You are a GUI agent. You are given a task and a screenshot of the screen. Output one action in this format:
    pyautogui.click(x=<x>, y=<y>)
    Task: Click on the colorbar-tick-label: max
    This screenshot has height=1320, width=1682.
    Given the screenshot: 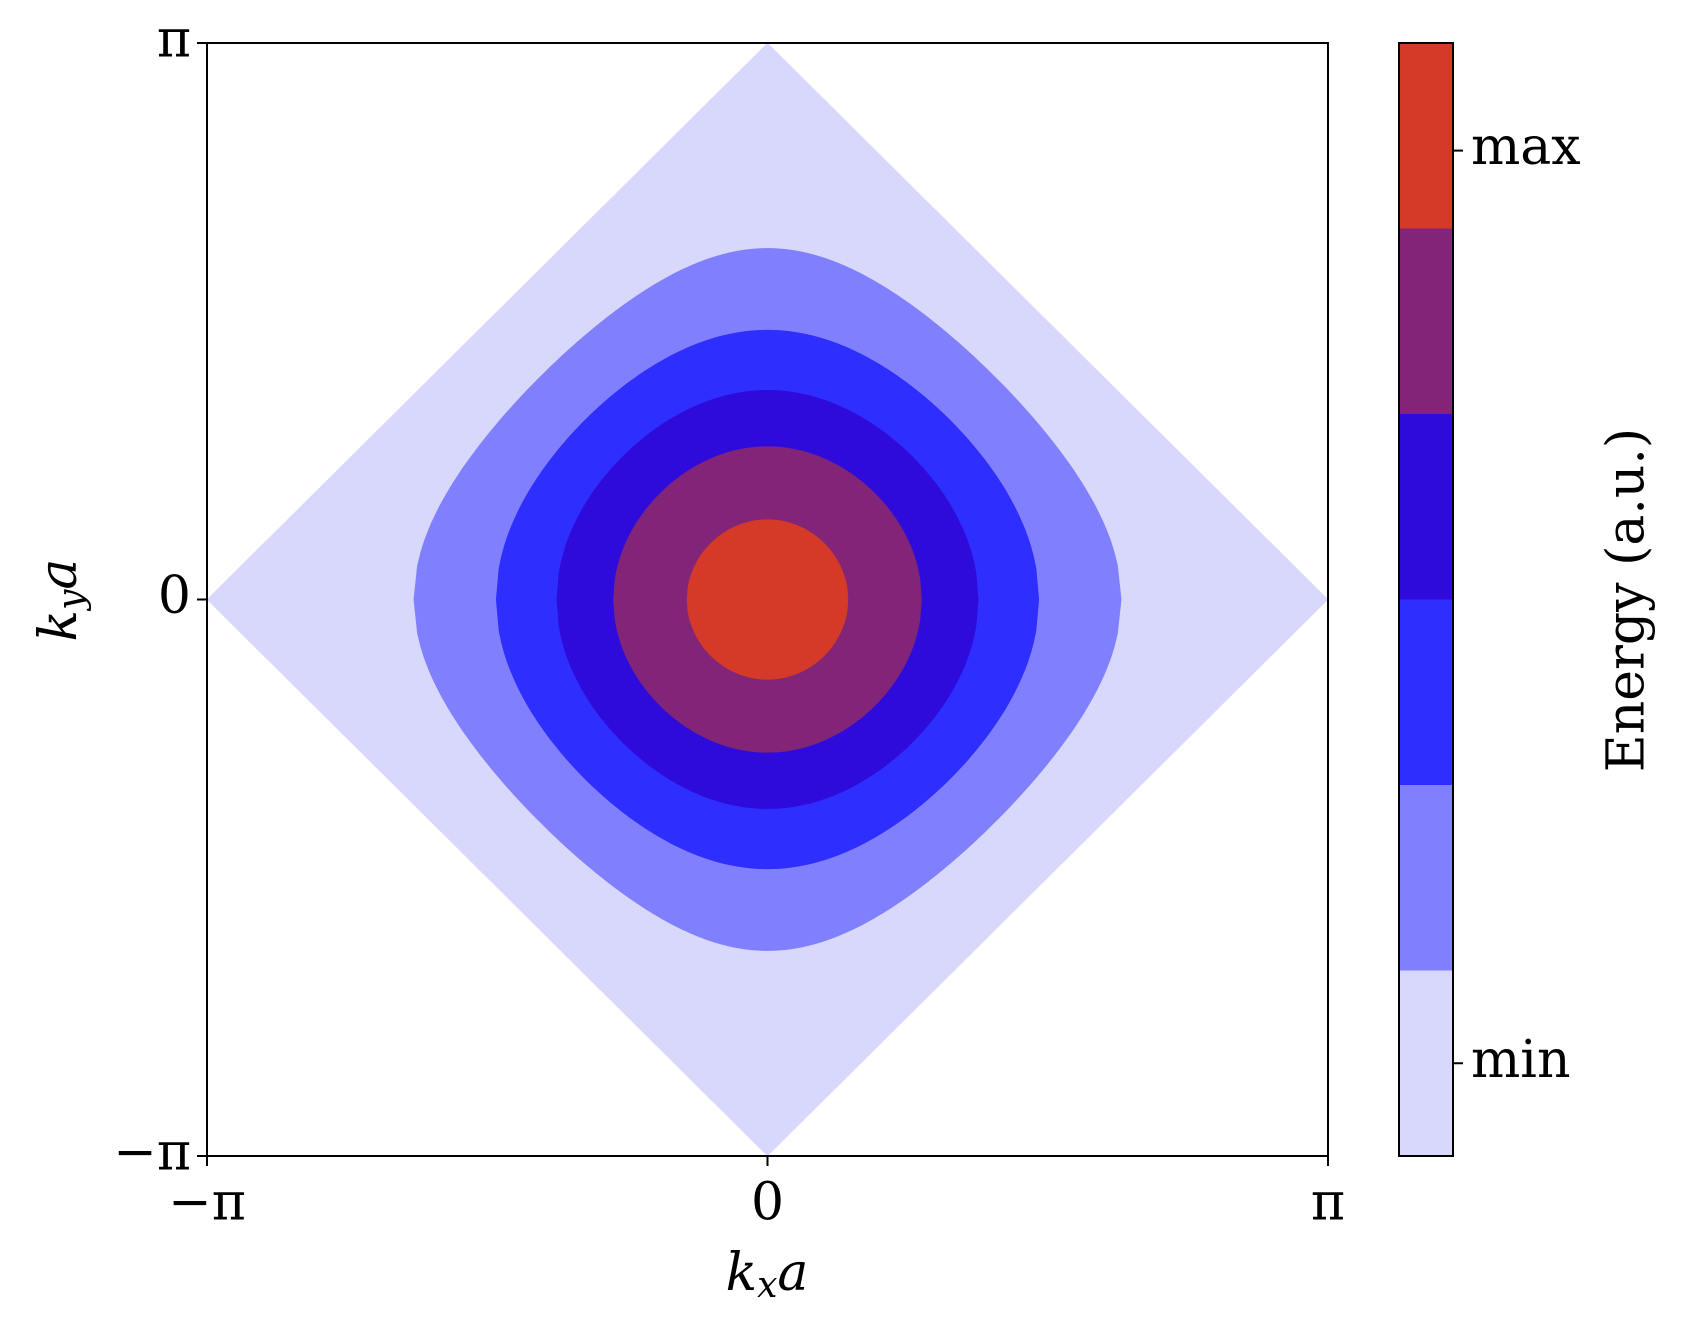 What is the action you would take?
    pyautogui.click(x=1526, y=147)
    